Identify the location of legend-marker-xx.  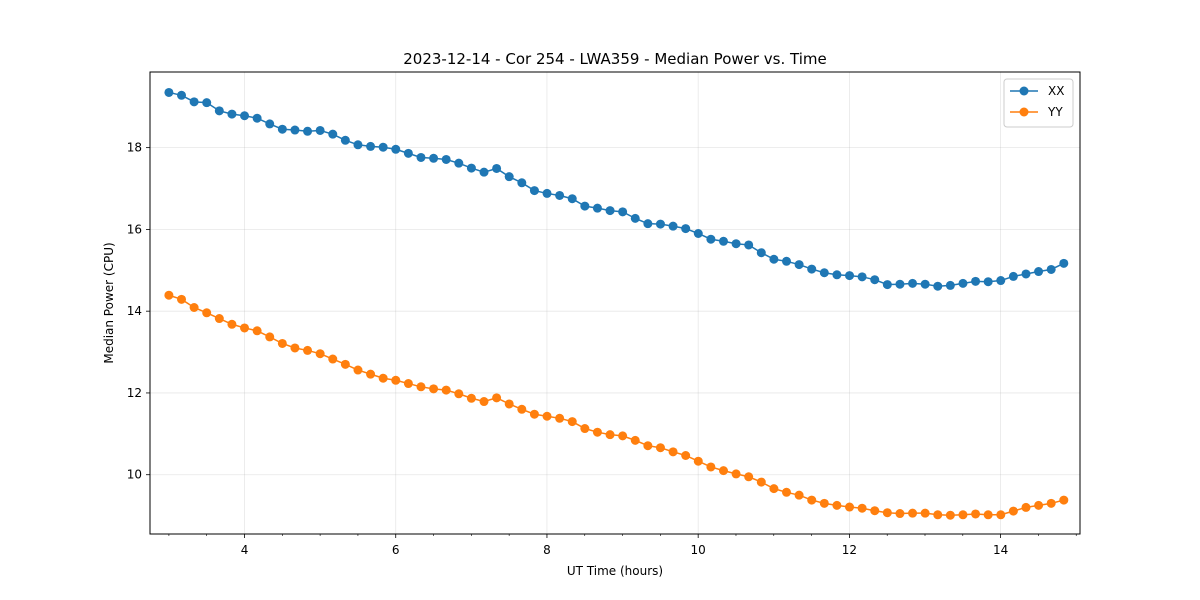
(1024, 91).